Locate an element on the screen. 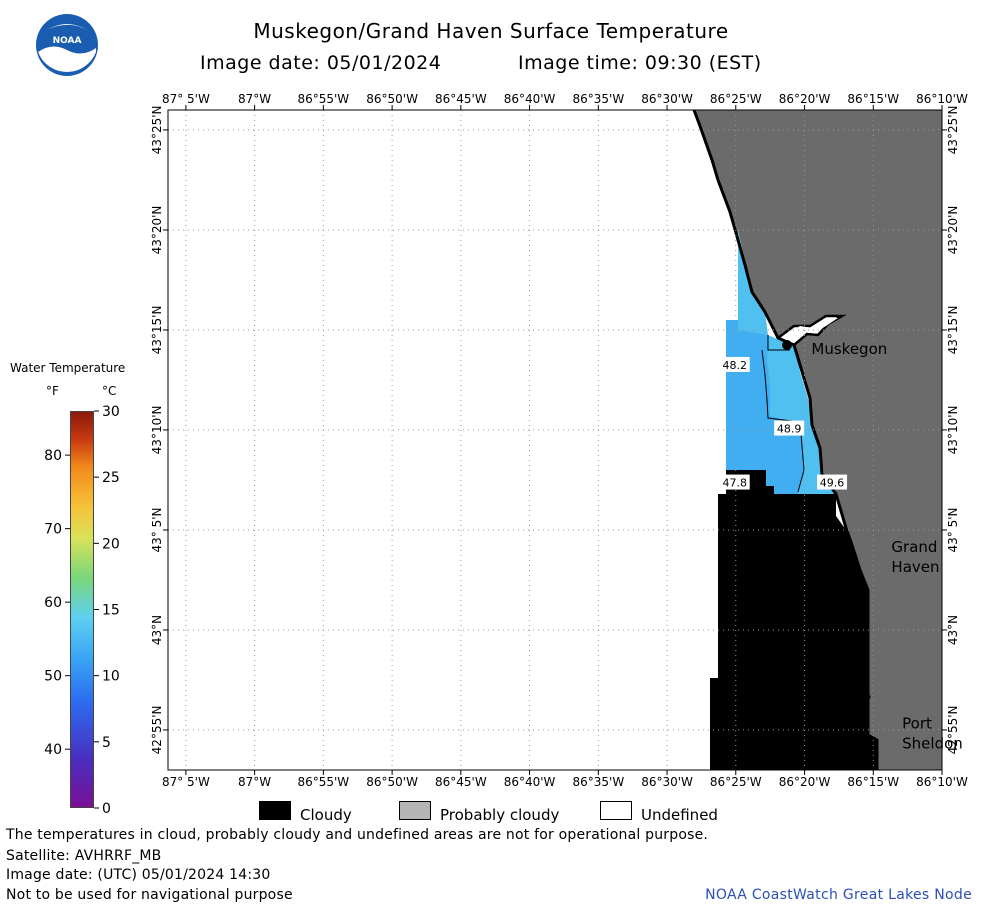 This screenshot has width=982, height=912. lon-label-top: 86°35'W is located at coordinates (598, 99).